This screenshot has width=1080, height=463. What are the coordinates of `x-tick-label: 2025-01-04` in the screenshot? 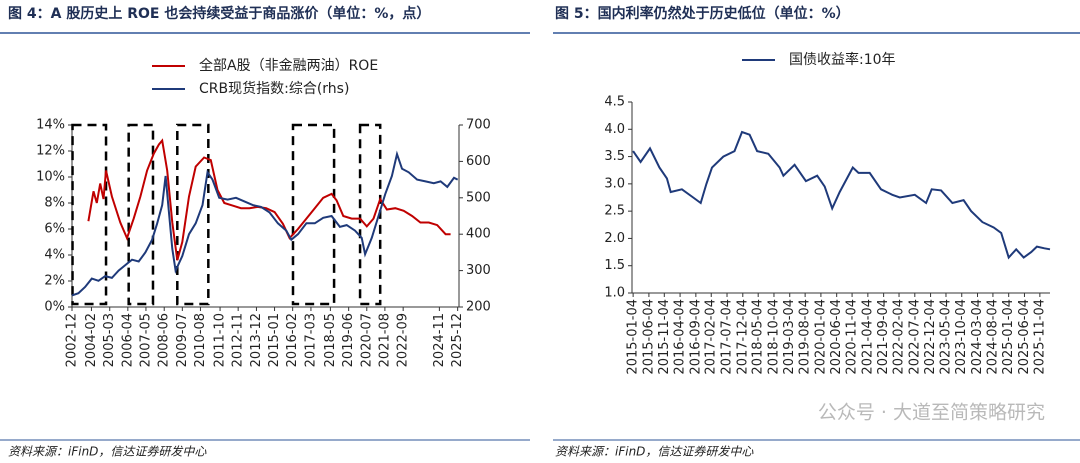 It's located at (1008, 337).